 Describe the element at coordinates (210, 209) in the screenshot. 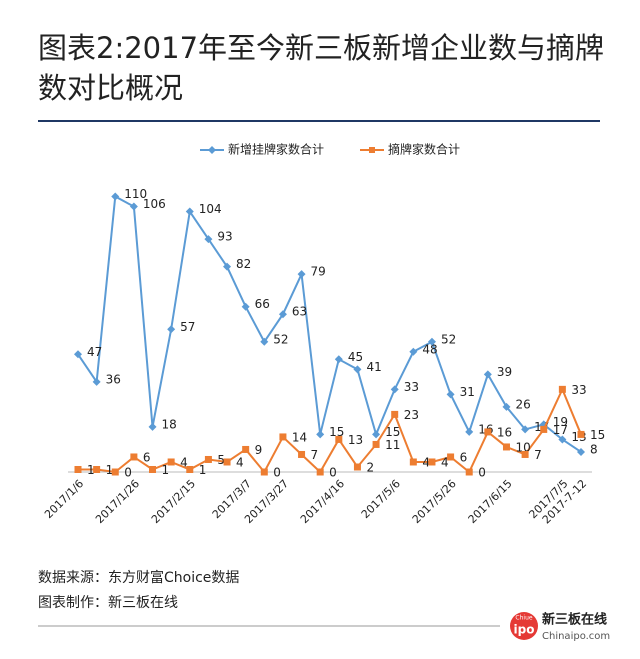

I see `data-label: 104` at that location.